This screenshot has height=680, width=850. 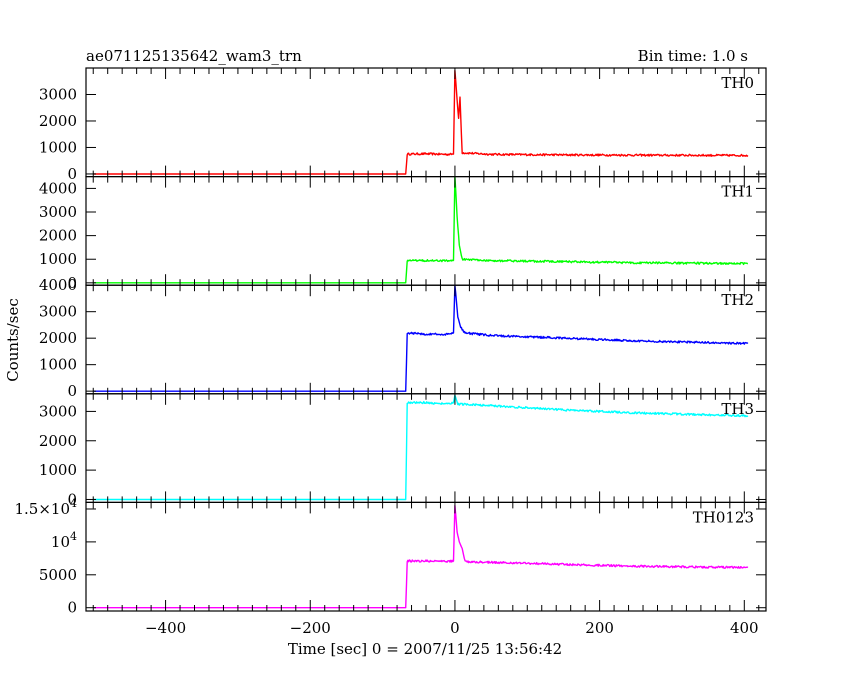 I want to click on trace-th3, so click(x=421, y=447).